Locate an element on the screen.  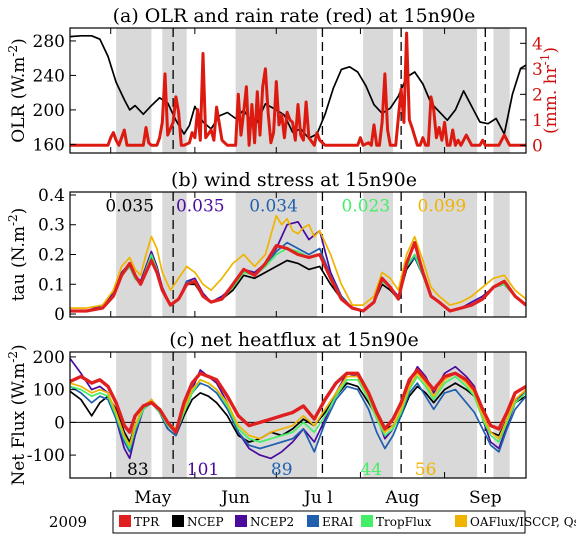
stat-annotation: 56 is located at coordinates (426, 470).